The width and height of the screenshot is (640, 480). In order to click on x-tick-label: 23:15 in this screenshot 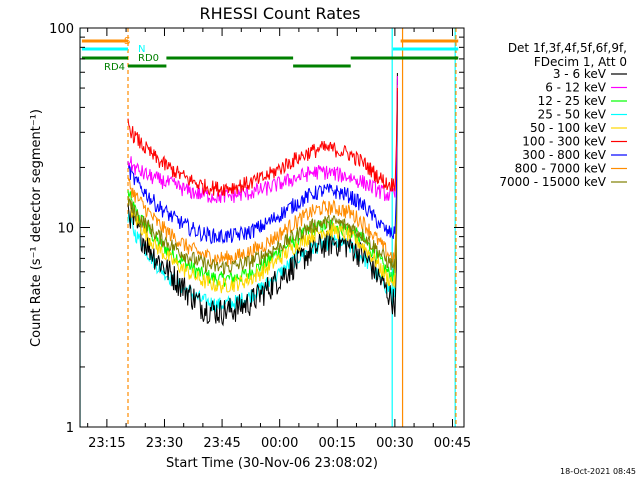, I will do `click(106, 443)`.